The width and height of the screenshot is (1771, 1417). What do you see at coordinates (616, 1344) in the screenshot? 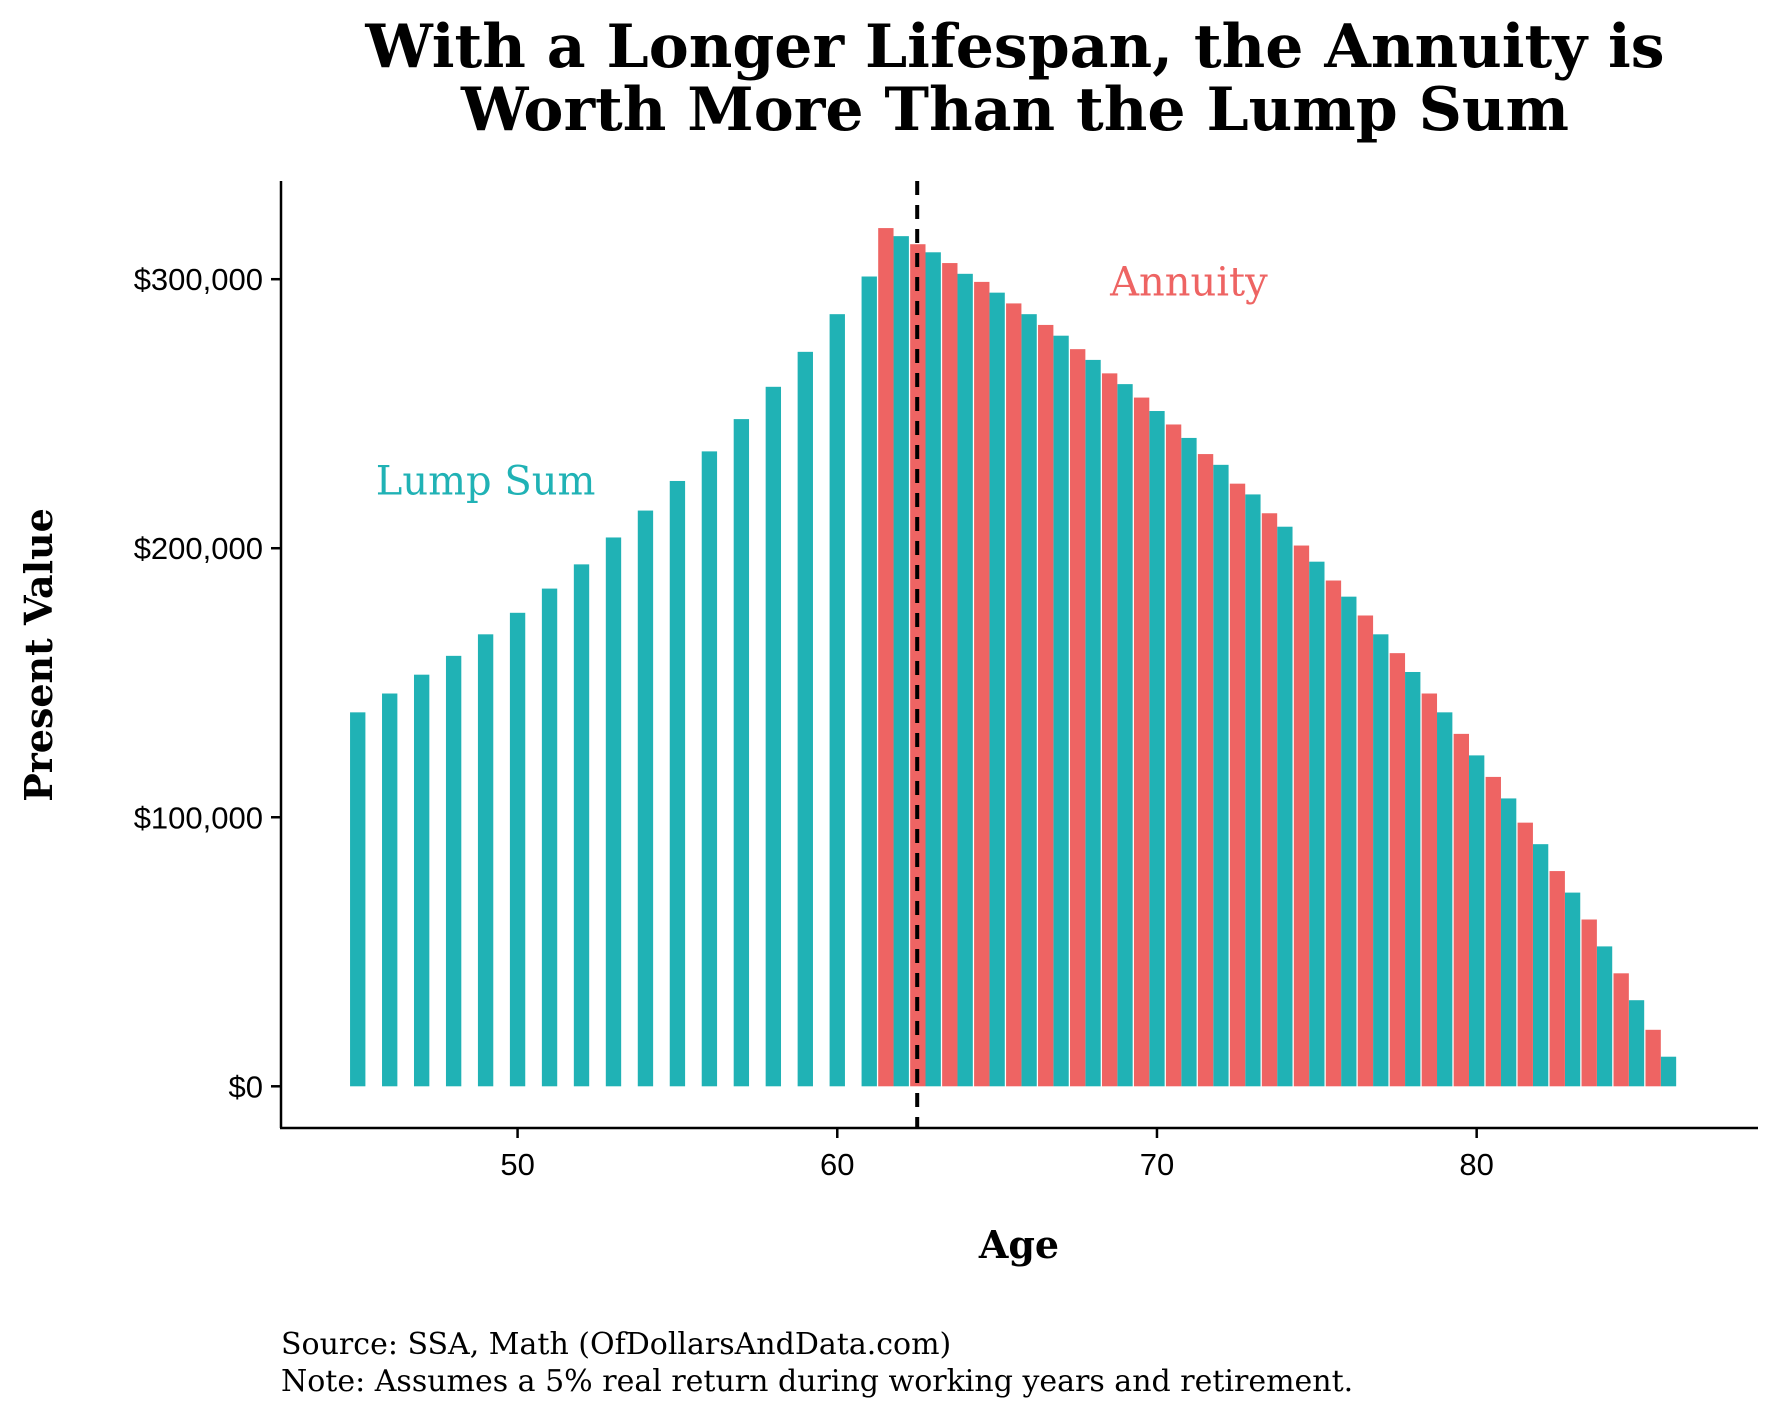
I see `source-caption: Source: SSA, Math (OfDollarsAndData.com)` at bounding box center [616, 1344].